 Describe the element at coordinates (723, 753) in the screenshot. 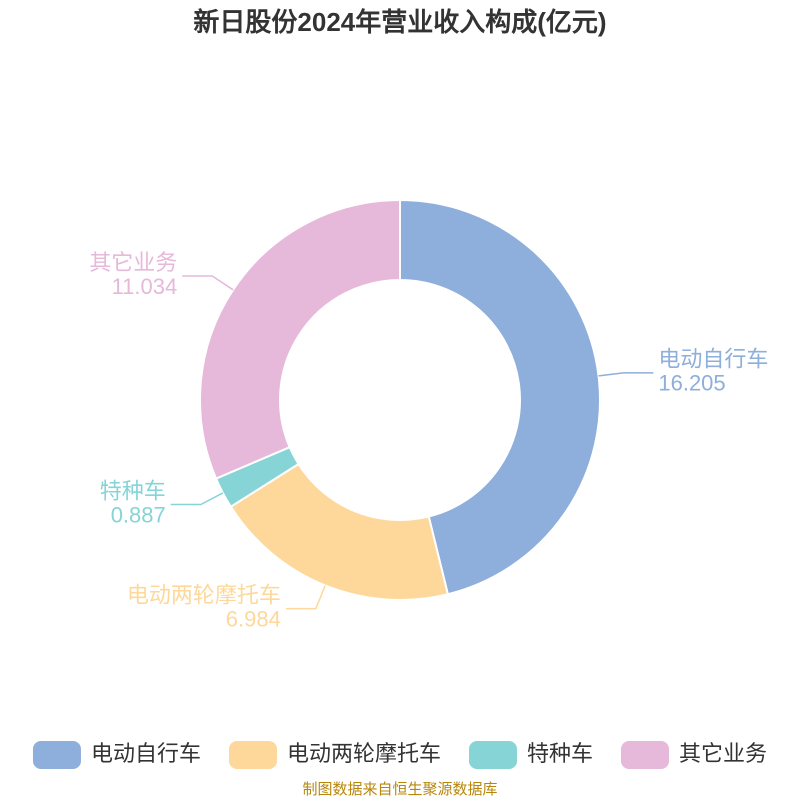

I see `legend-label: 其它业务` at that location.